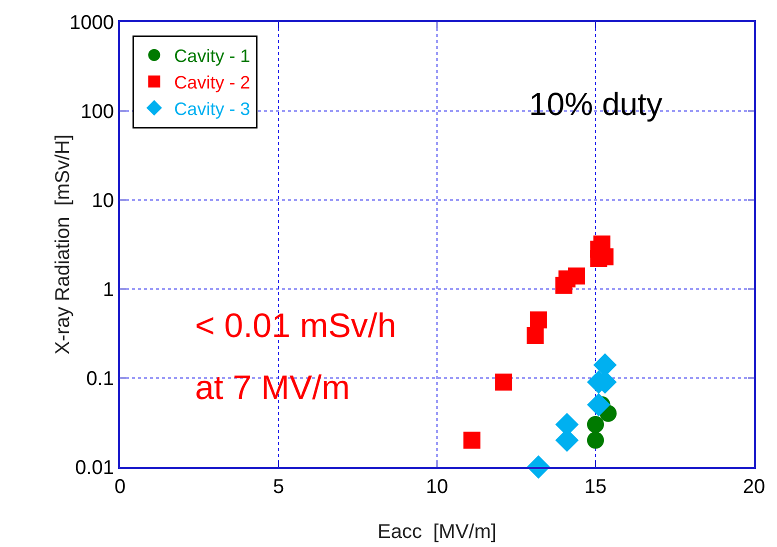 This screenshot has height=547, width=777. Describe the element at coordinates (212, 108) in the screenshot. I see `legend-label: Cavity - 3` at that location.